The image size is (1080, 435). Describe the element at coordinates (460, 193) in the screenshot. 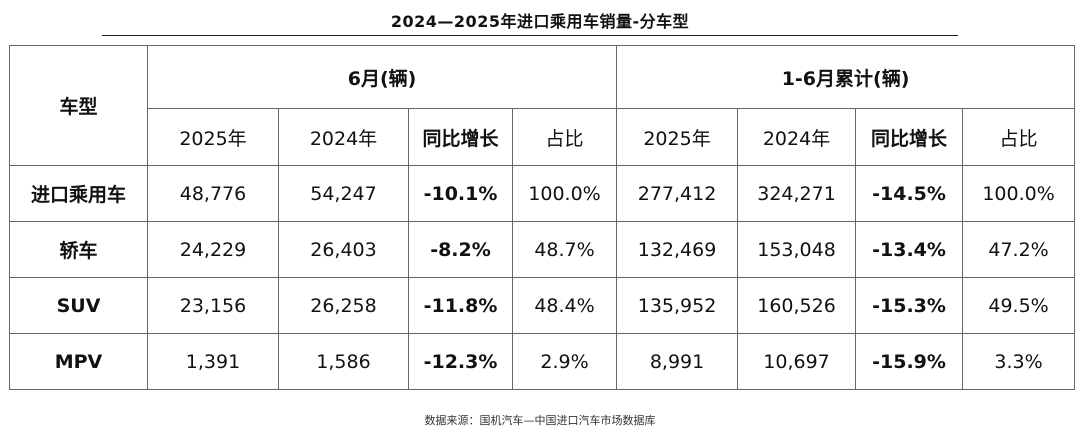

I see `table-cell: -10.1%` at that location.